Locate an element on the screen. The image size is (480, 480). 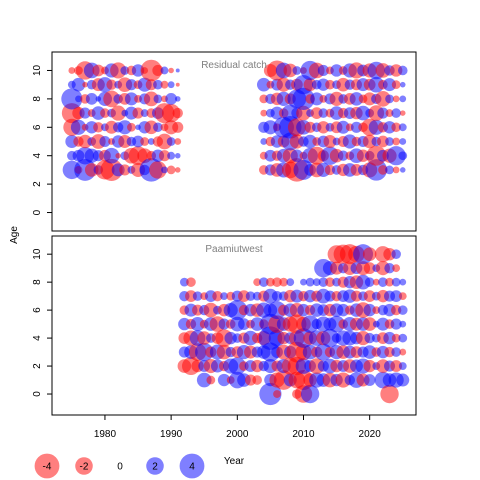
legend-label: -2 is located at coordinates (84, 467).